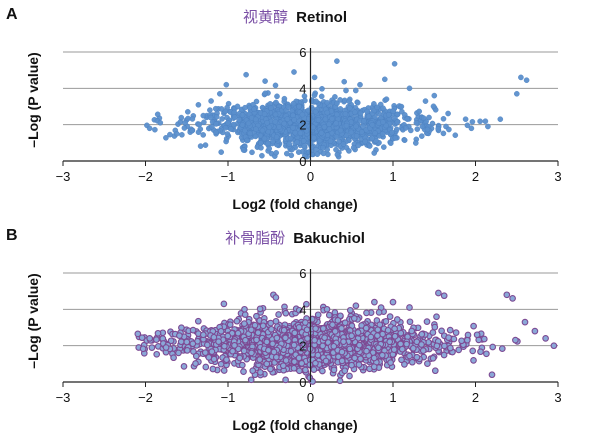 This screenshot has width=590, height=442. What do you see at coordinates (12, 14) in the screenshot?
I see `panel-letter-a: A` at bounding box center [12, 14].